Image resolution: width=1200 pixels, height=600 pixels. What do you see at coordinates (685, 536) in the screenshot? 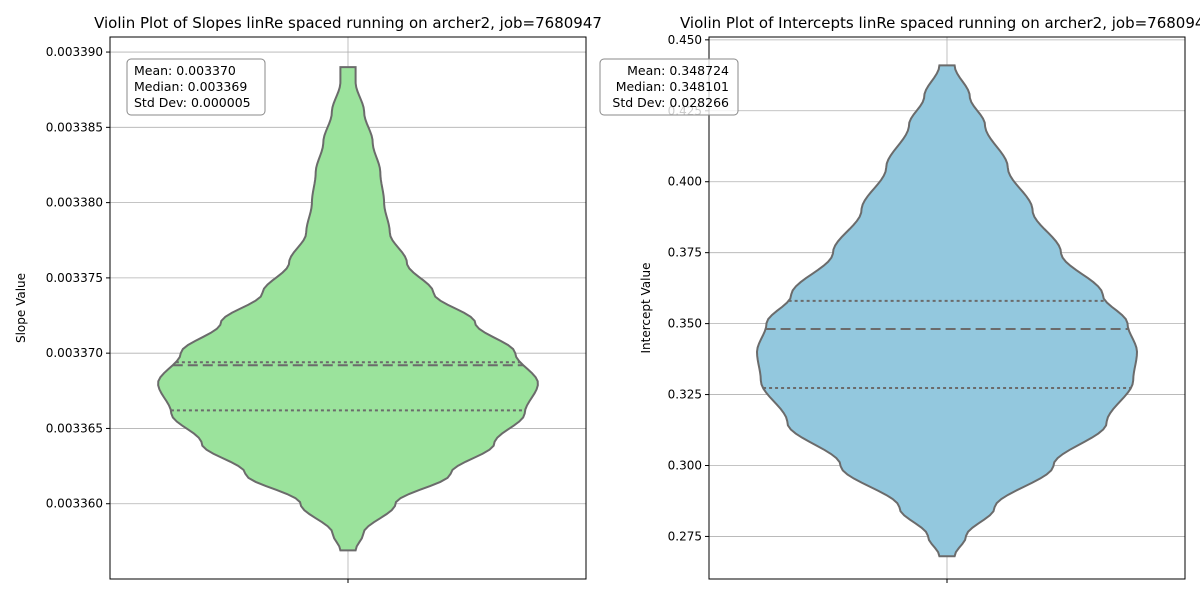
I see `y-tick-label: 0.275` at bounding box center [685, 536].